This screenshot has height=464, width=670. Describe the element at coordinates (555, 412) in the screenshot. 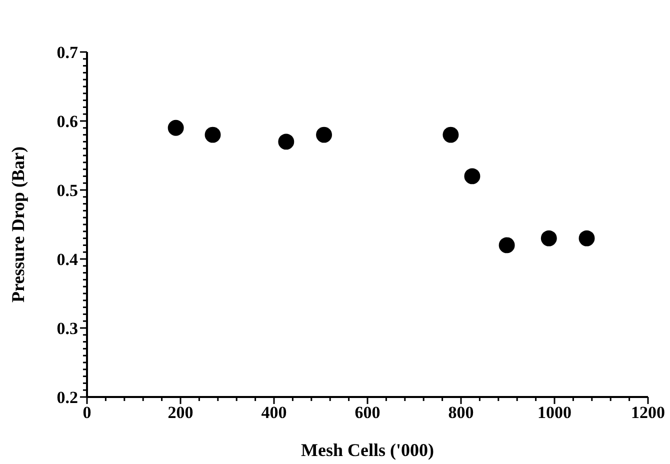

I see `x-tick-label: 1000` at that location.